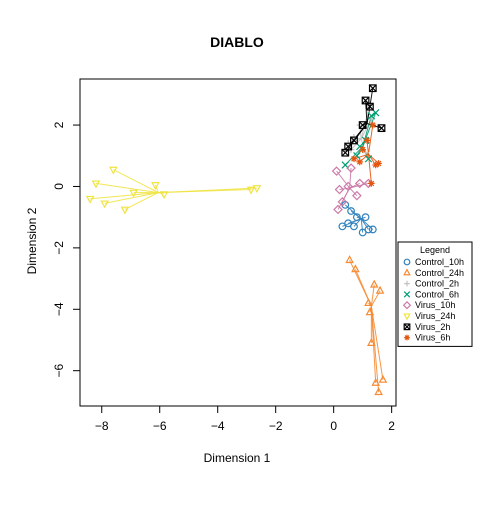 The height and width of the screenshot is (509, 504). I want to click on y-tick-label--4: −4, so click(59, 309).